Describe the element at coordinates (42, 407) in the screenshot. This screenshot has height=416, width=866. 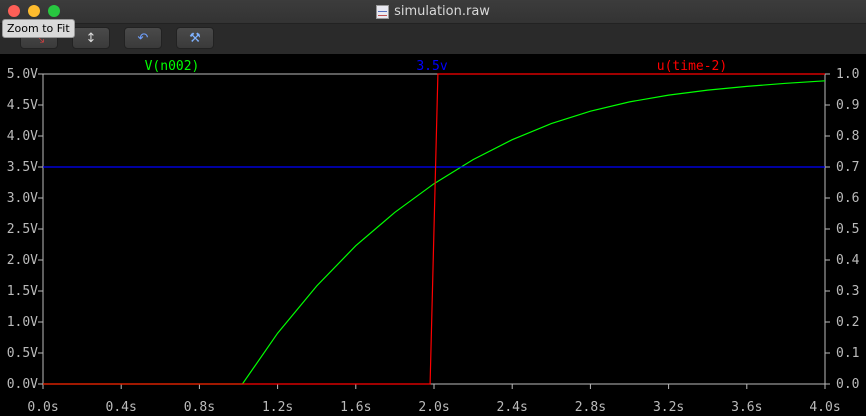
I see `x-tick-label: 0.0s` at that location.